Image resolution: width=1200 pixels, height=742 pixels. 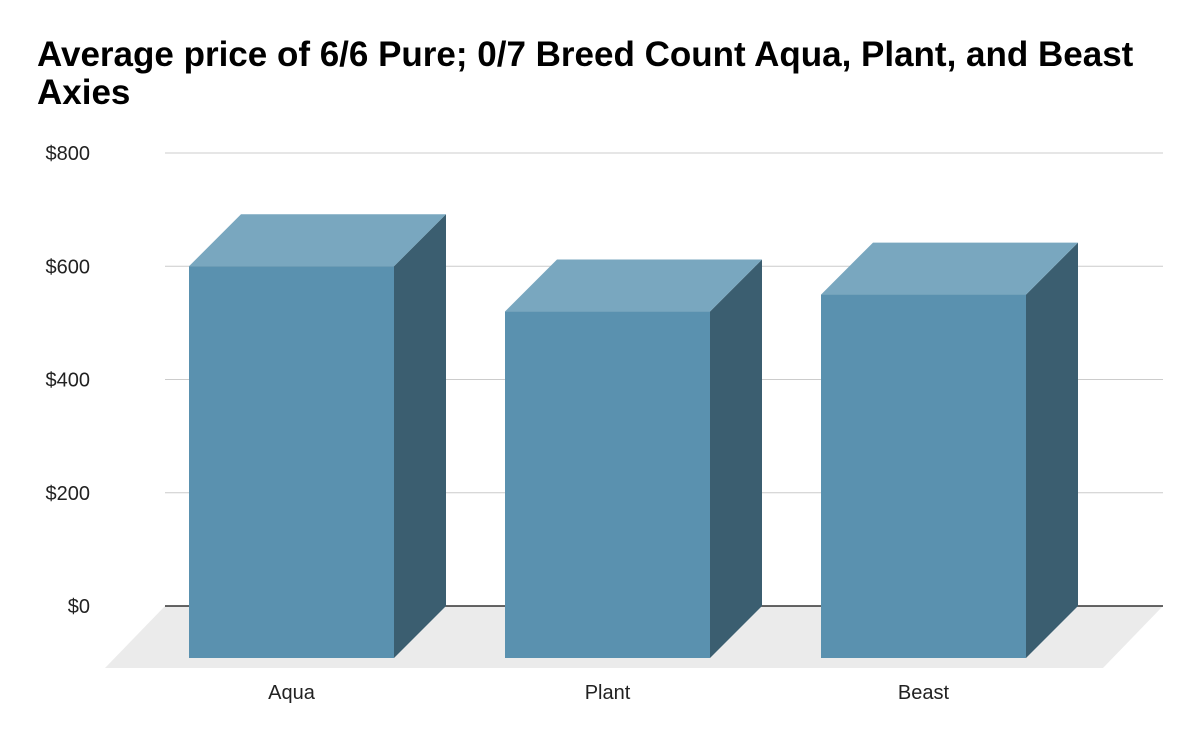 I want to click on bar-plant, so click(x=633, y=458).